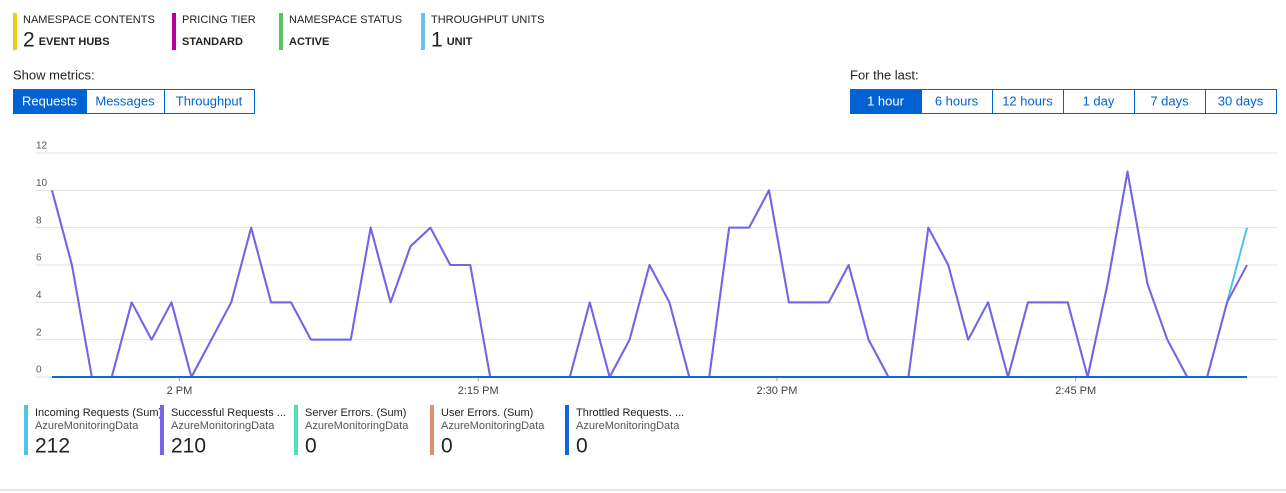 This screenshot has height=493, width=1286. What do you see at coordinates (39, 220) in the screenshot?
I see `y-tick-label: 8` at bounding box center [39, 220].